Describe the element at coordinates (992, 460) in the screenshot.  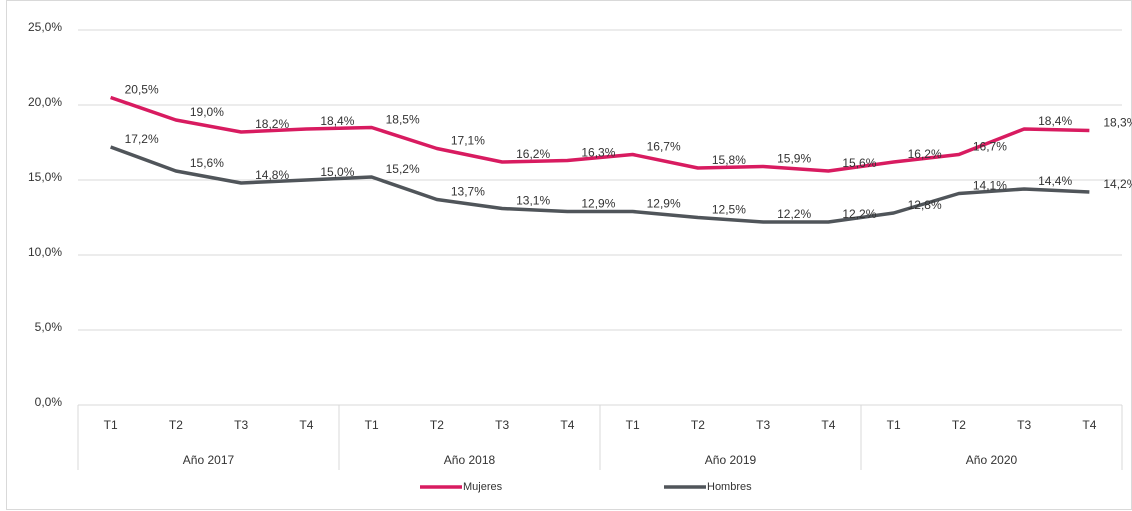
I see `x-group-label: Año 2020` at that location.